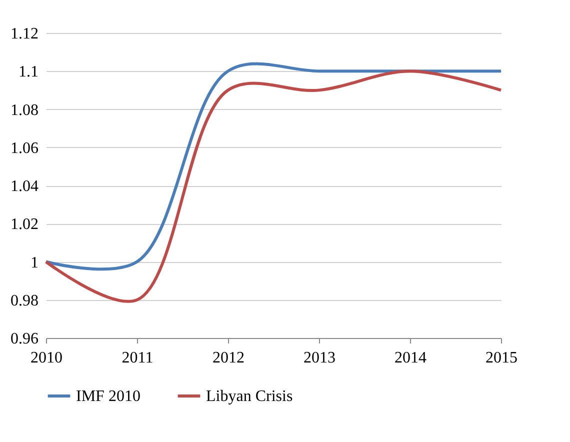 The height and width of the screenshot is (442, 570). I want to click on y-tick-label: 0.96, so click(24, 339).